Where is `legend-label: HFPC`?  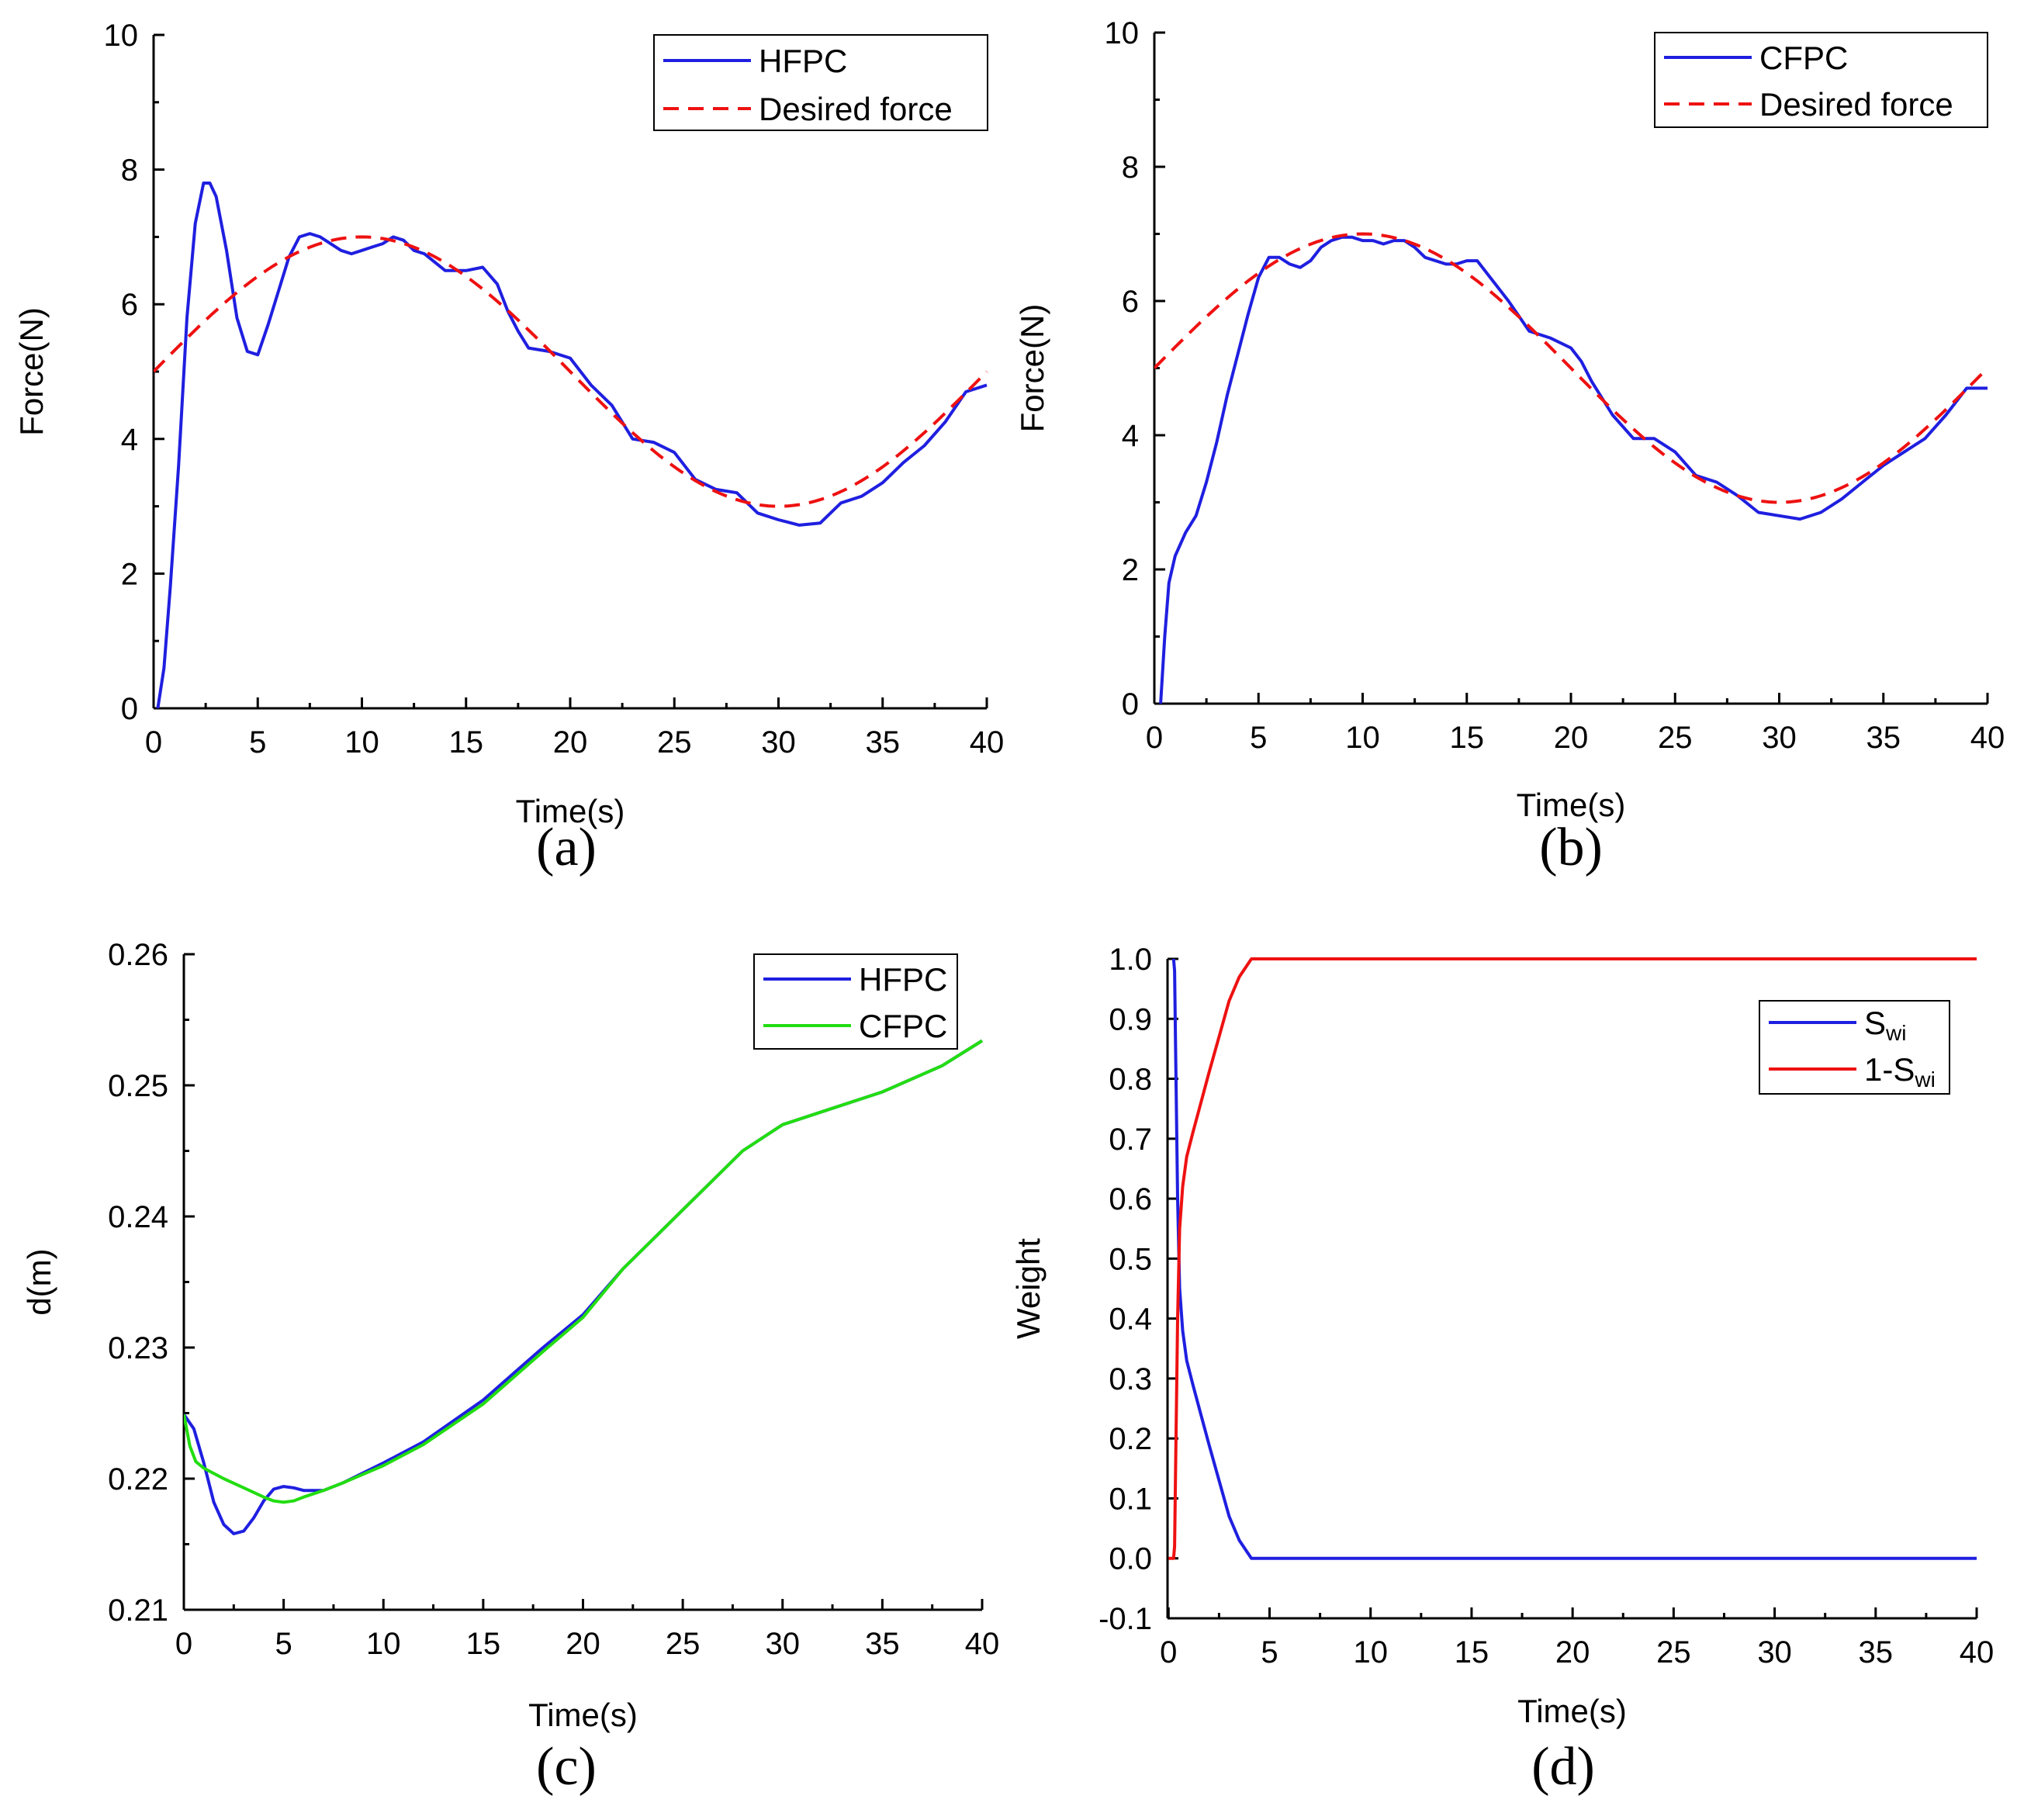 legend-label: HFPC is located at coordinates (903, 980).